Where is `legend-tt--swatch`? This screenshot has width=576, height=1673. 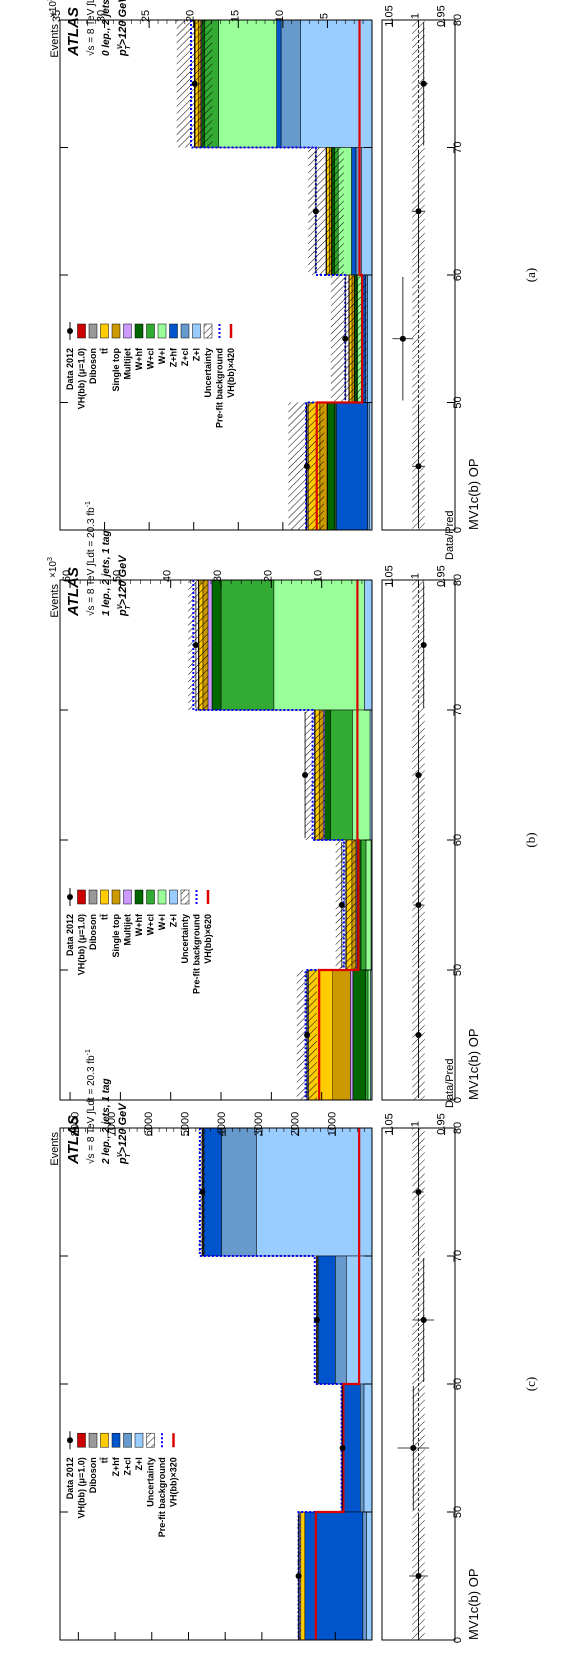
legend-tt--swatch is located at coordinates (105, 1440).